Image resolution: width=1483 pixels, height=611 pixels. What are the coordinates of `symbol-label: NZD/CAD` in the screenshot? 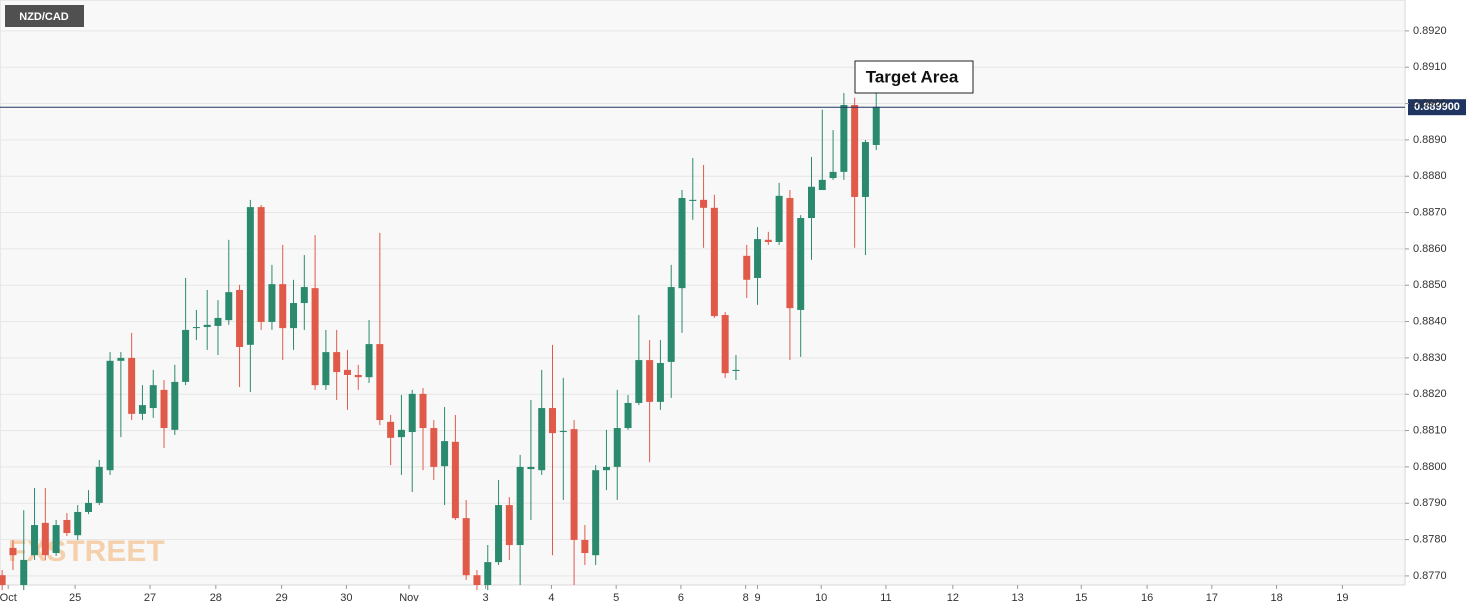 It's located at (44, 17).